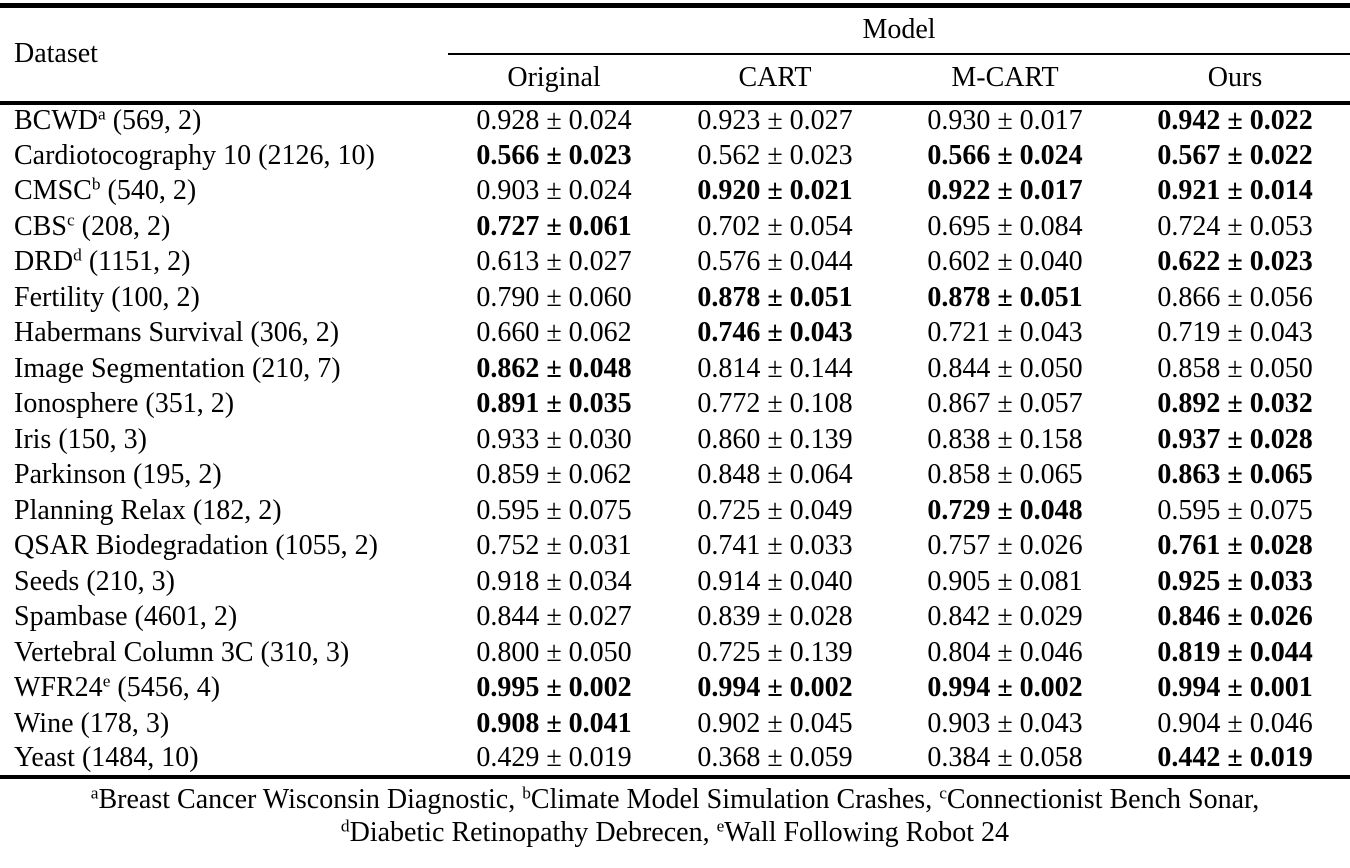  Describe the element at coordinates (345, 826) in the screenshot. I see `footnote-marker: d` at that location.